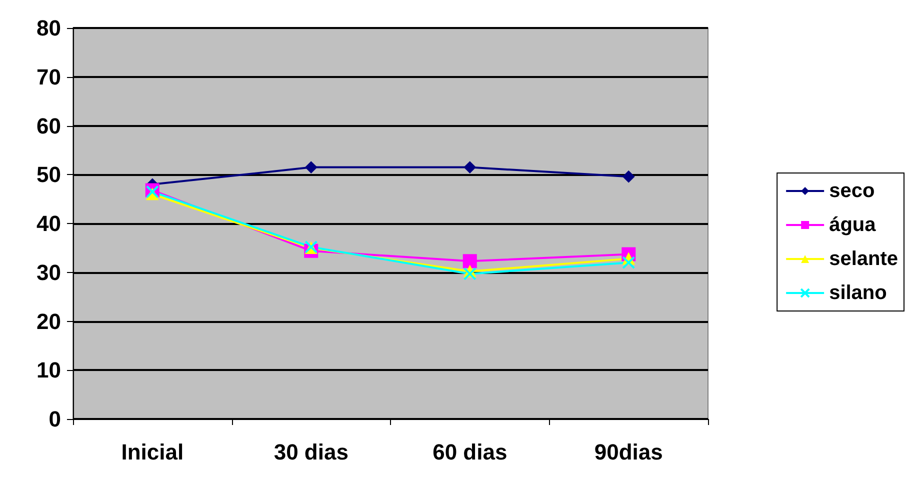 The image size is (914, 484). I want to click on legend-label: seco, so click(852, 191).